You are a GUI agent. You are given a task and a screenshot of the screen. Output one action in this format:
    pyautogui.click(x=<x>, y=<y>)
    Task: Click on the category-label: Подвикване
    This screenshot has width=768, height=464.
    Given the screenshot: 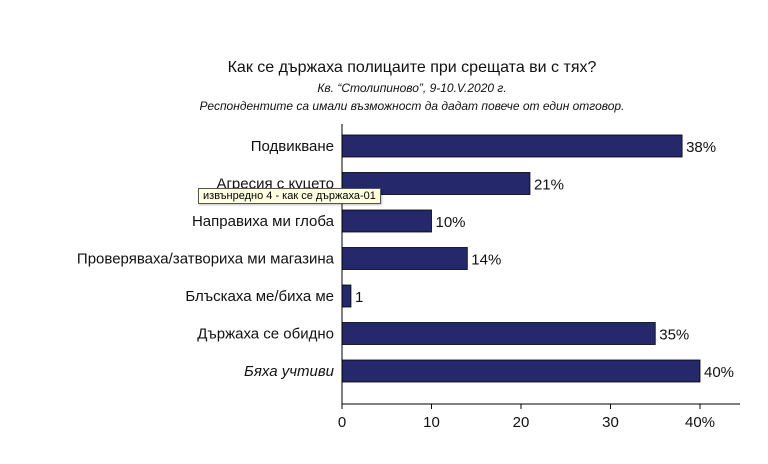 What is the action you would take?
    pyautogui.click(x=292, y=146)
    